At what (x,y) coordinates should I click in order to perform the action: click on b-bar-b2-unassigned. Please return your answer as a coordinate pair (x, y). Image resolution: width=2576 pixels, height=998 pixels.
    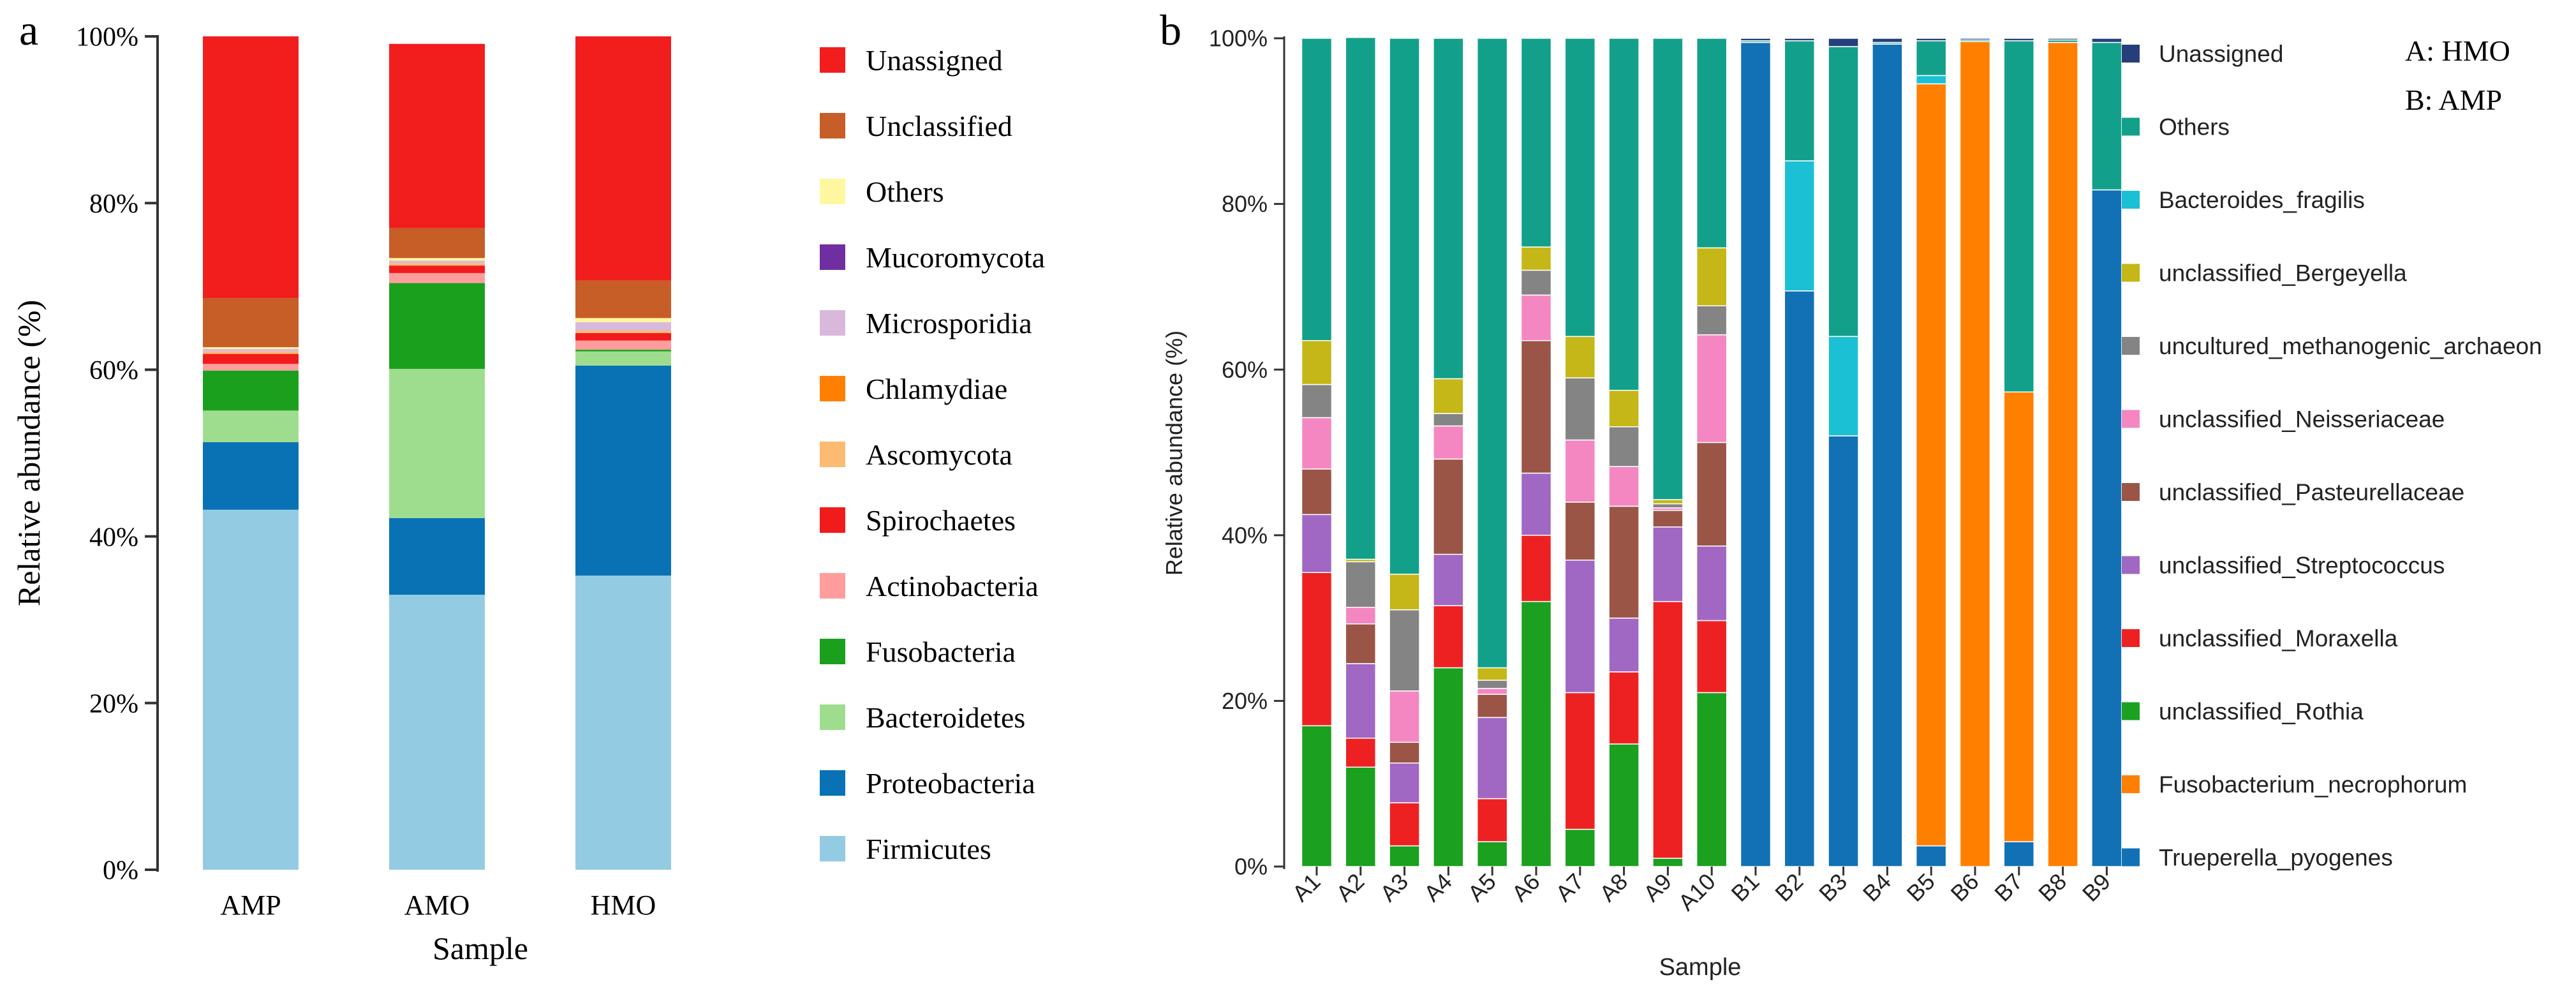
    Looking at the image, I should click on (1800, 40).